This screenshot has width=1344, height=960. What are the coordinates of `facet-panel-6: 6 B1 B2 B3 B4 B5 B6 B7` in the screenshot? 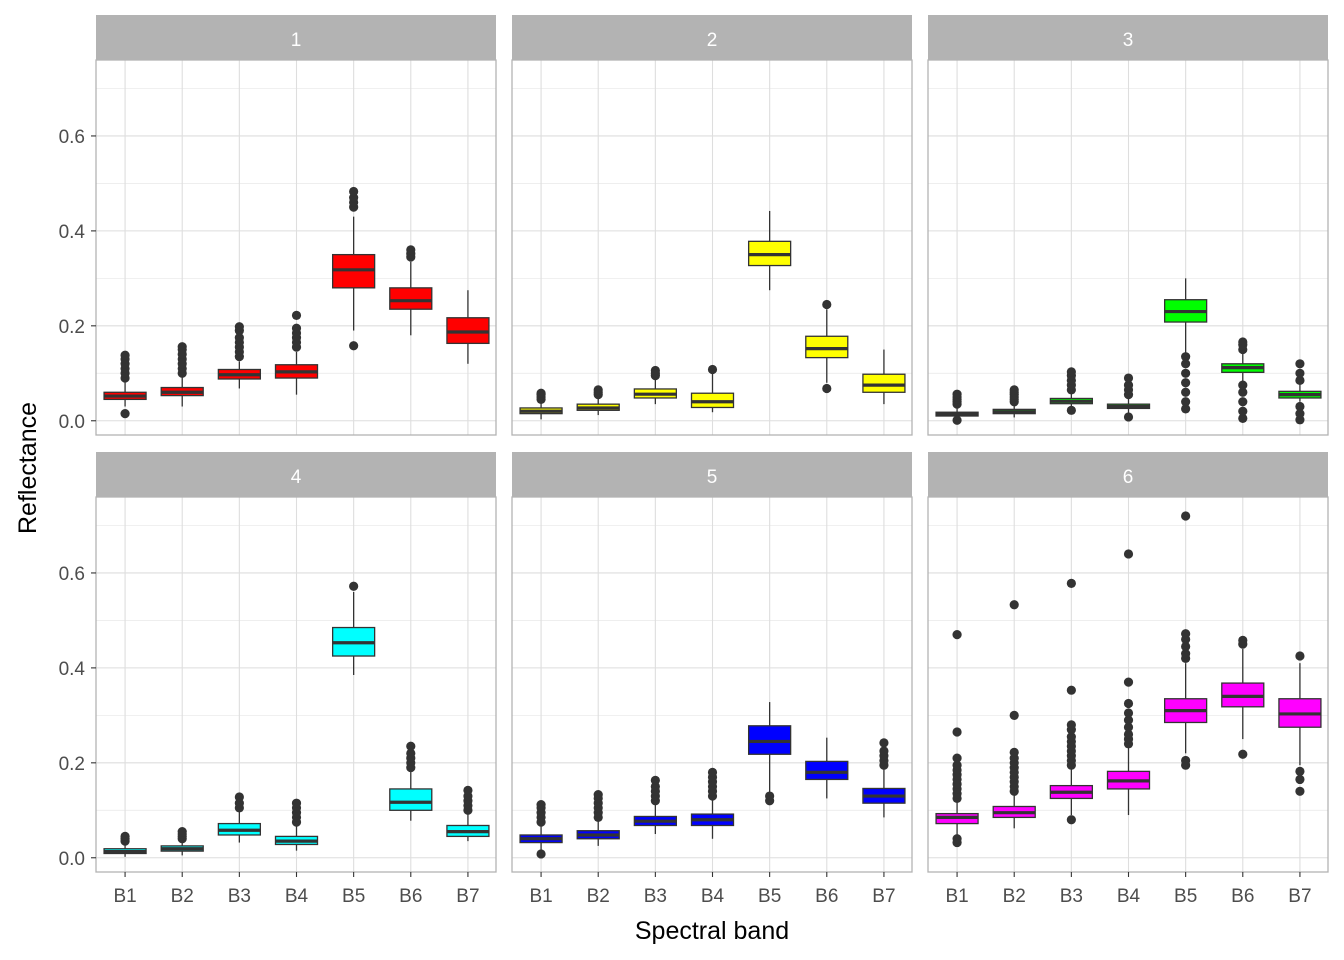 It's located at (1128, 679).